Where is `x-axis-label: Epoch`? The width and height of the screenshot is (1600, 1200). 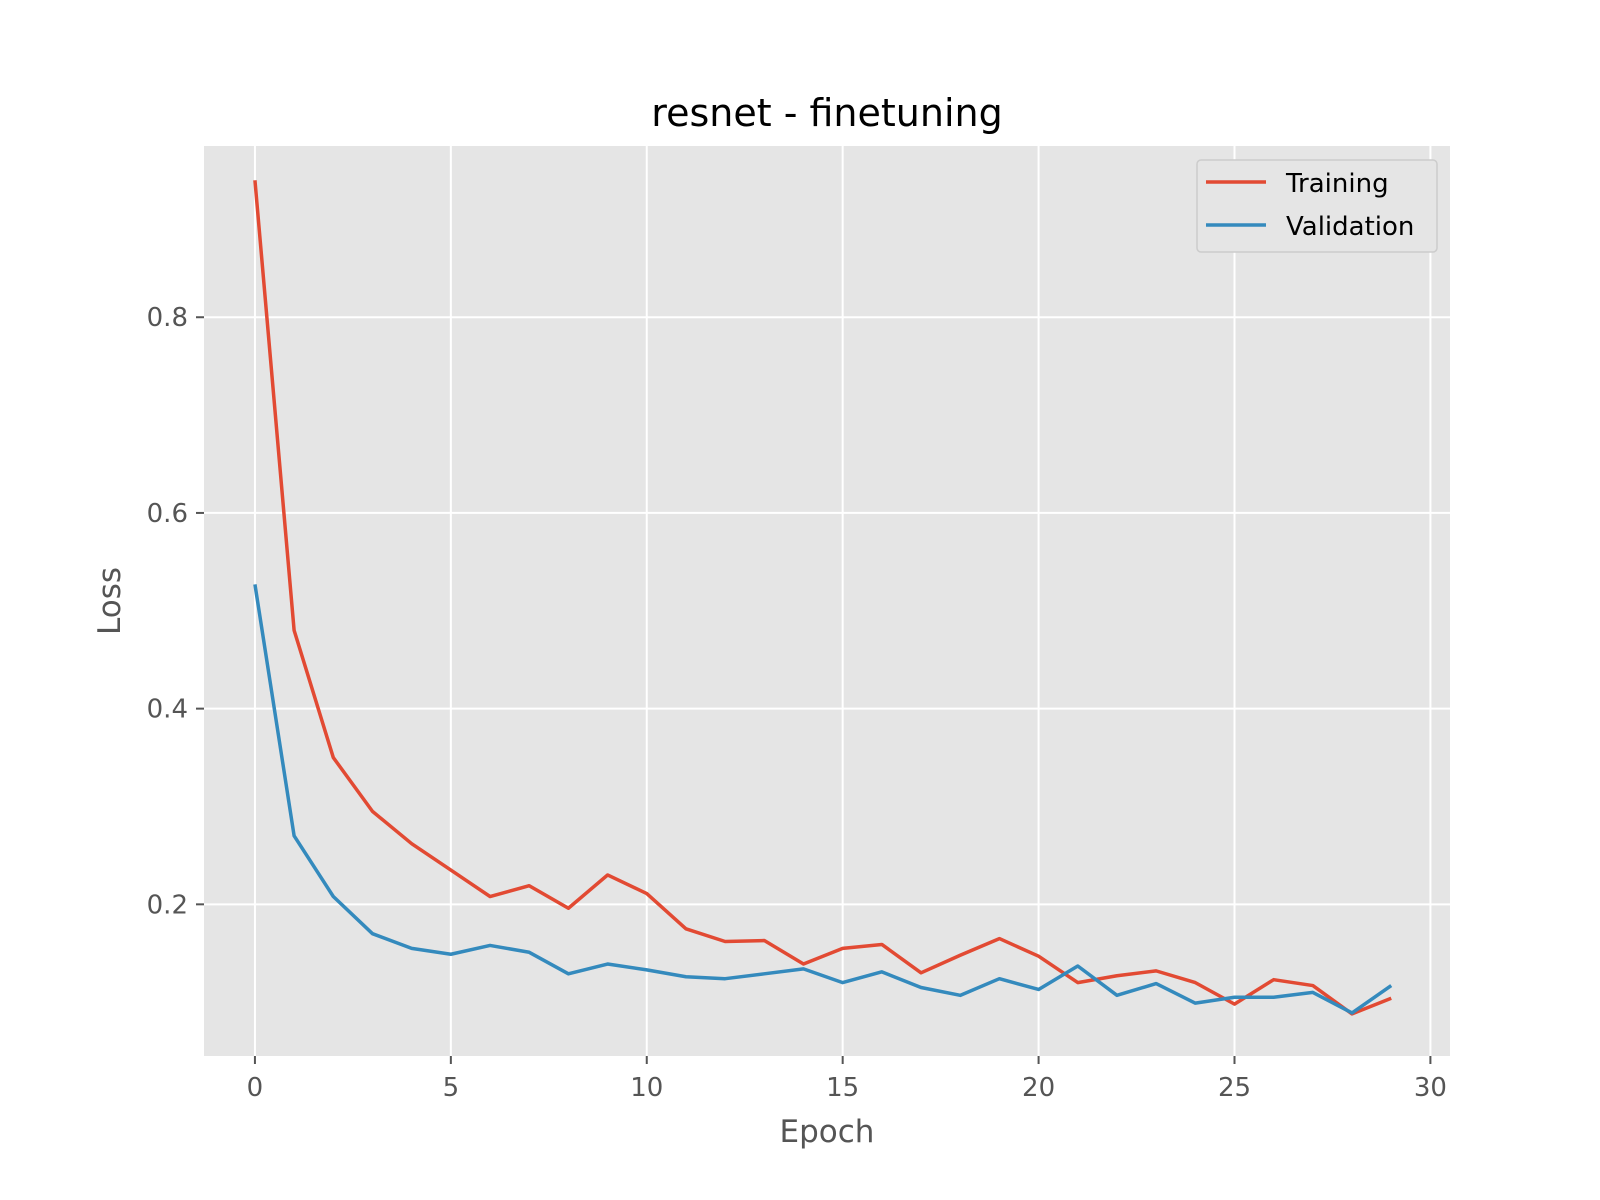
x-axis-label: Epoch is located at coordinates (827, 1132).